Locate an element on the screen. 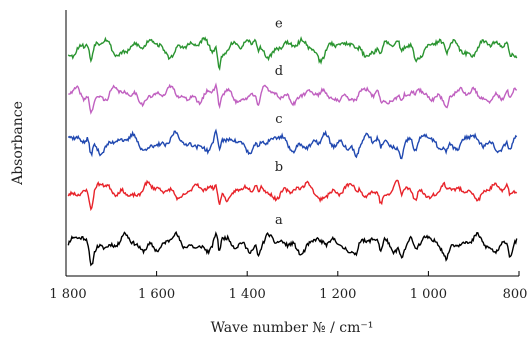  series-labels: a b c d e is located at coordinates (279, 122).